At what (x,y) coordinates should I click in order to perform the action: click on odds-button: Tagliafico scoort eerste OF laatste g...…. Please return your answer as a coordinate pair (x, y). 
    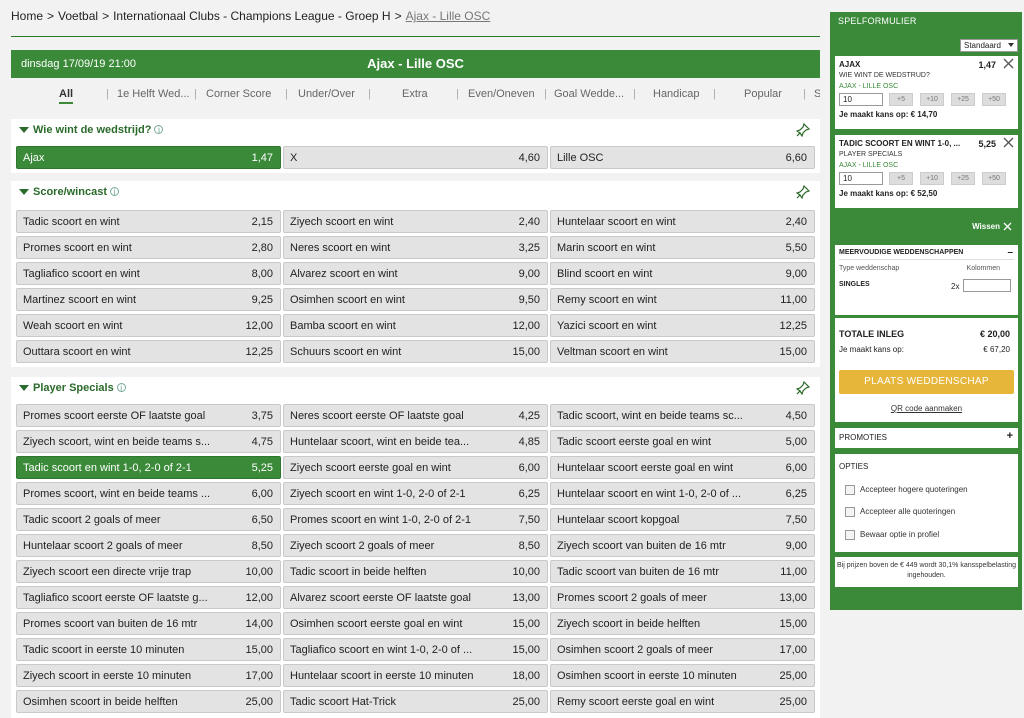
    Looking at the image, I should click on (148, 597).